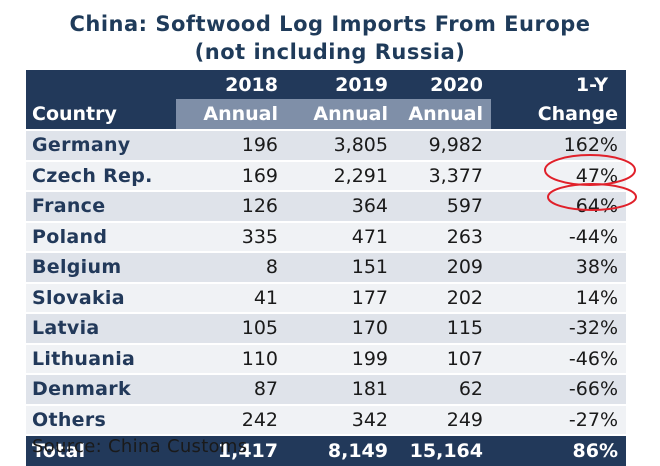 Image resolution: width=660 pixels, height=466 pixels. Describe the element at coordinates (558, 144) in the screenshot. I see `value-change: 162%` at that location.